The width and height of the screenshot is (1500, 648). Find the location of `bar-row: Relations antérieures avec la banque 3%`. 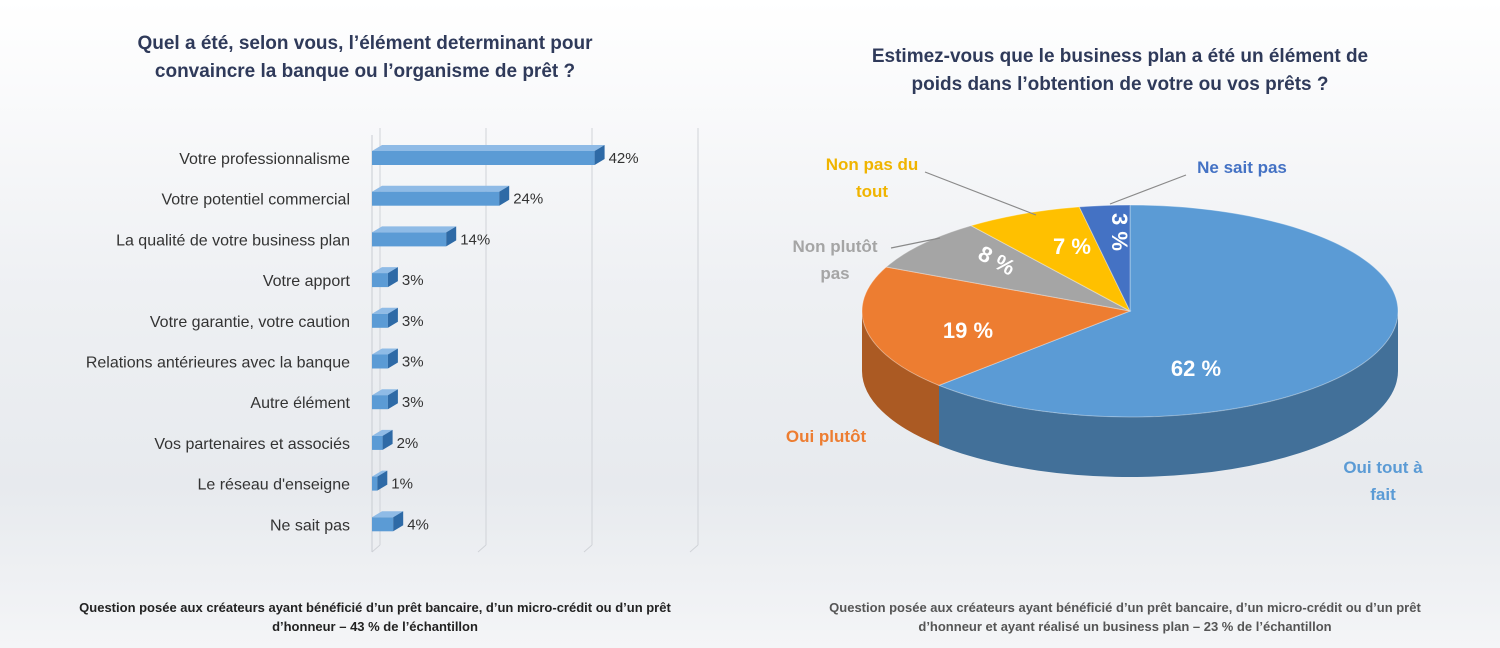

bar-row: Relations antérieures avec la banque 3% is located at coordinates (255, 360).